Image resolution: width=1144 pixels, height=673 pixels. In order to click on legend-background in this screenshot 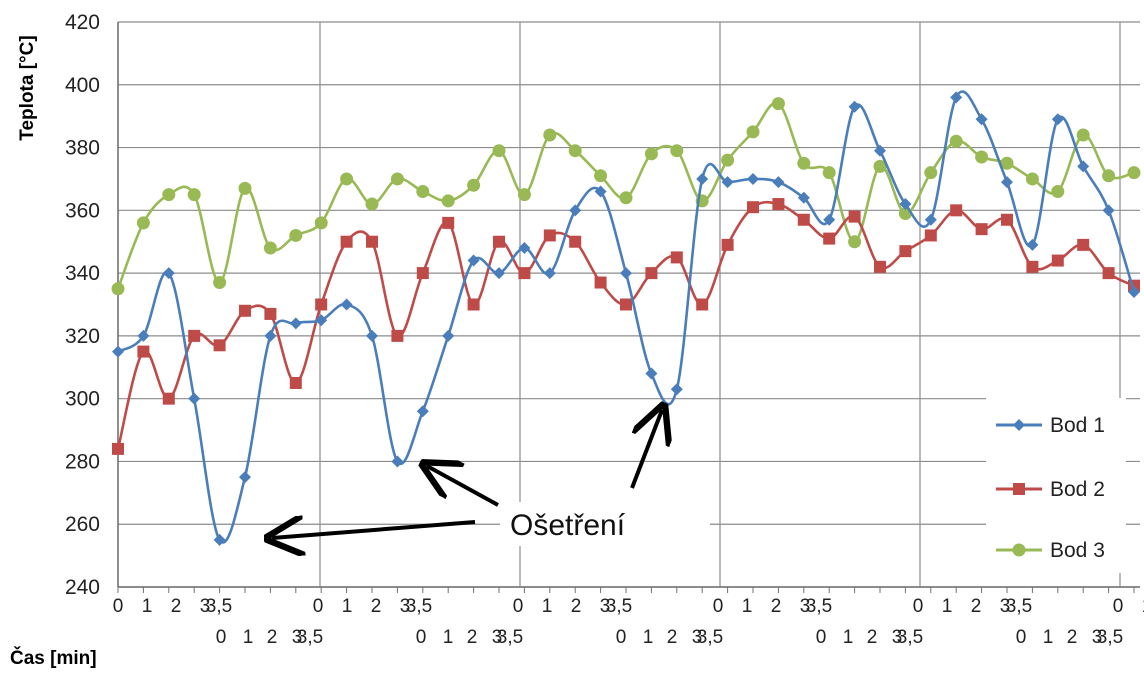, I will do `click(1056, 485)`.